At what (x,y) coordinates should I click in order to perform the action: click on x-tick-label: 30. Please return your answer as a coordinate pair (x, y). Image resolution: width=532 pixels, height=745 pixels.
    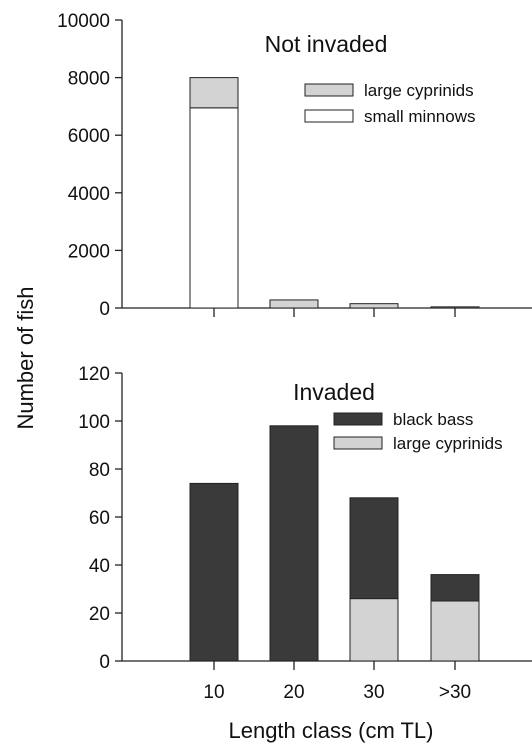
    Looking at the image, I should click on (373, 692).